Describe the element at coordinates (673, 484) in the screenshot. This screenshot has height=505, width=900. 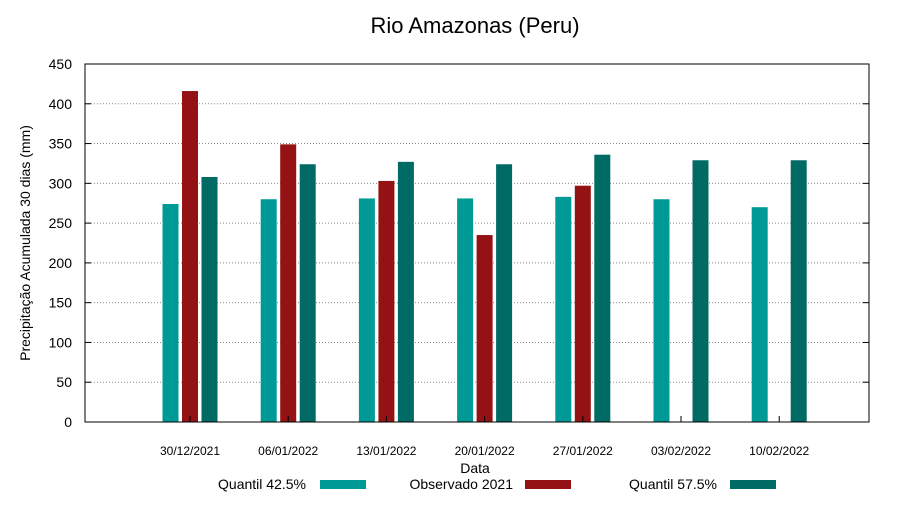
I see `legend-label: Quantil 57.5%` at that location.